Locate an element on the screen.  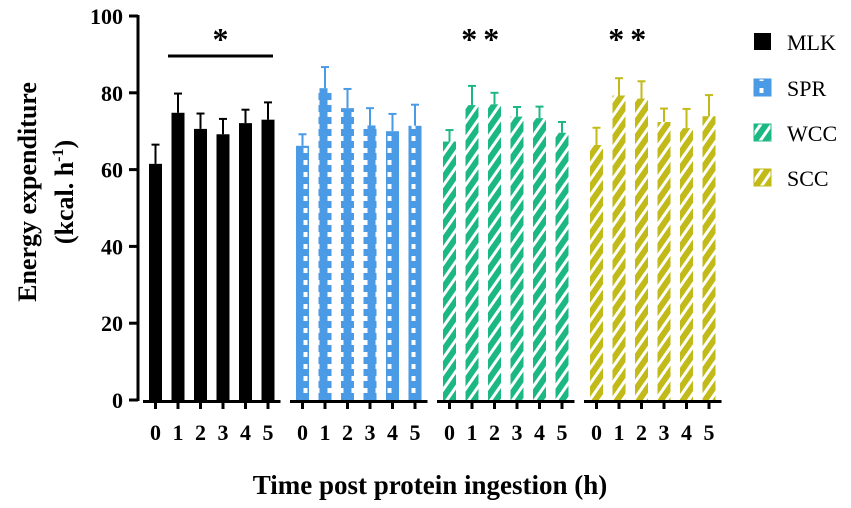
y-axis-unit-superscript: -1 is located at coordinates (58, 155).